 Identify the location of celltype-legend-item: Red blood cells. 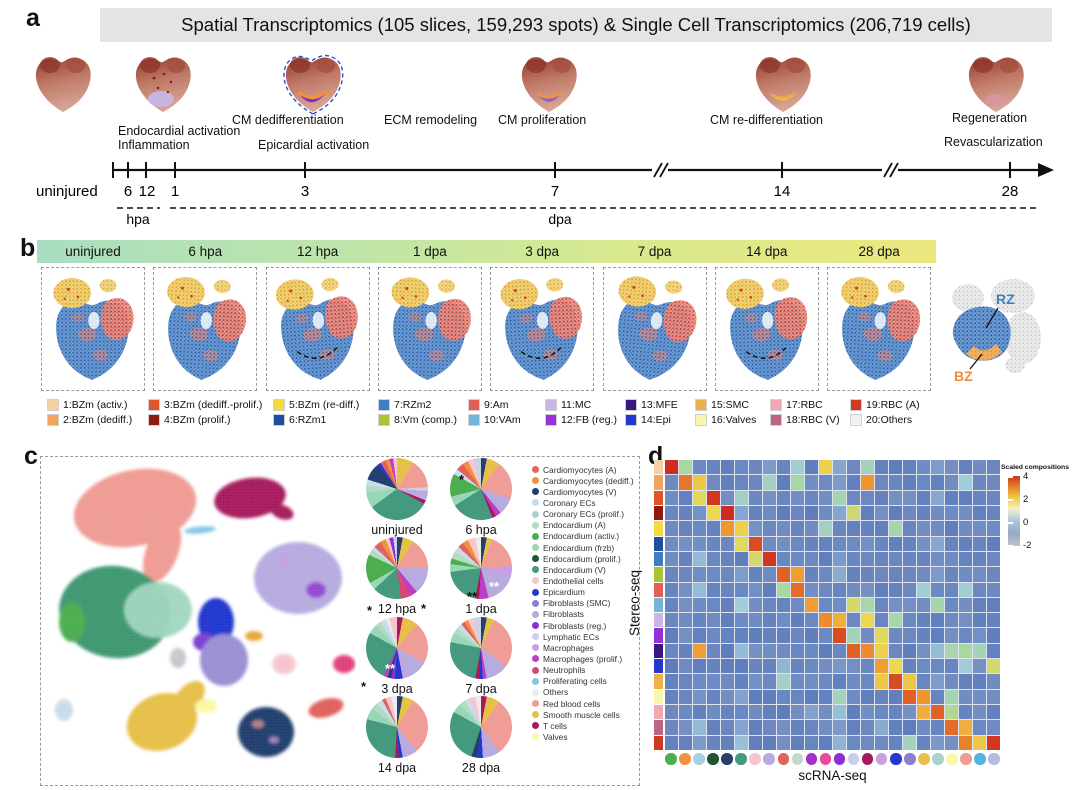
(583, 703).